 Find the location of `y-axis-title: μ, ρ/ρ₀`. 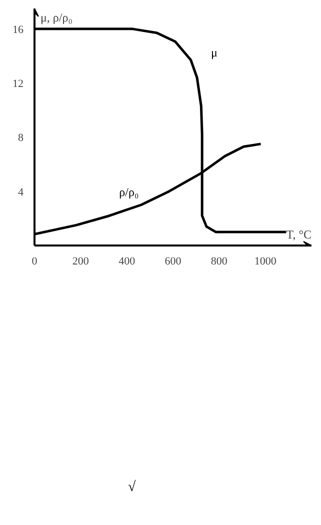

y-axis-title: μ, ρ/ρ₀ is located at coordinates (56, 17).